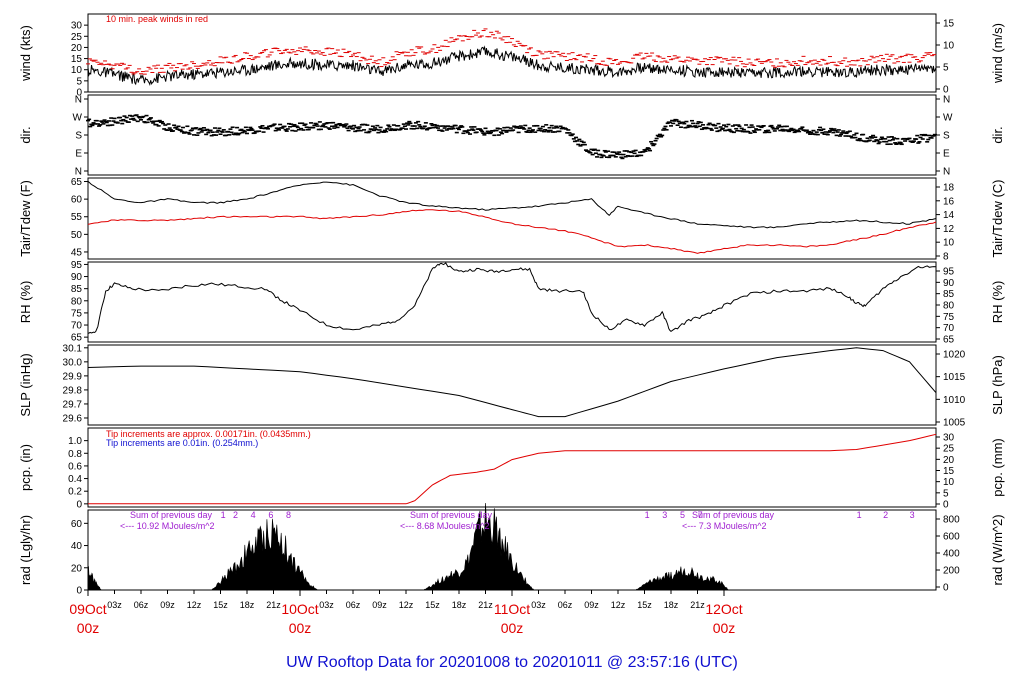 This screenshot has width=1024, height=700. Describe the element at coordinates (664, 515) in the screenshot. I see `rad-hour-number: 3` at that location.